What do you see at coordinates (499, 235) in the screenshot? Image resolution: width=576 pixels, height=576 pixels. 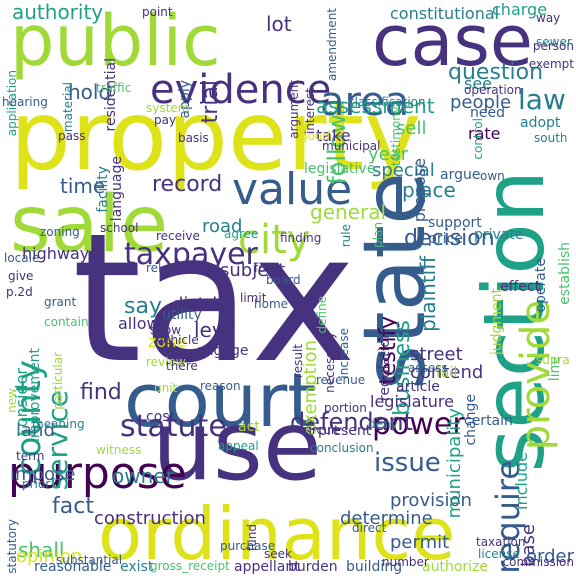 I see `word-private: private` at bounding box center [499, 235].